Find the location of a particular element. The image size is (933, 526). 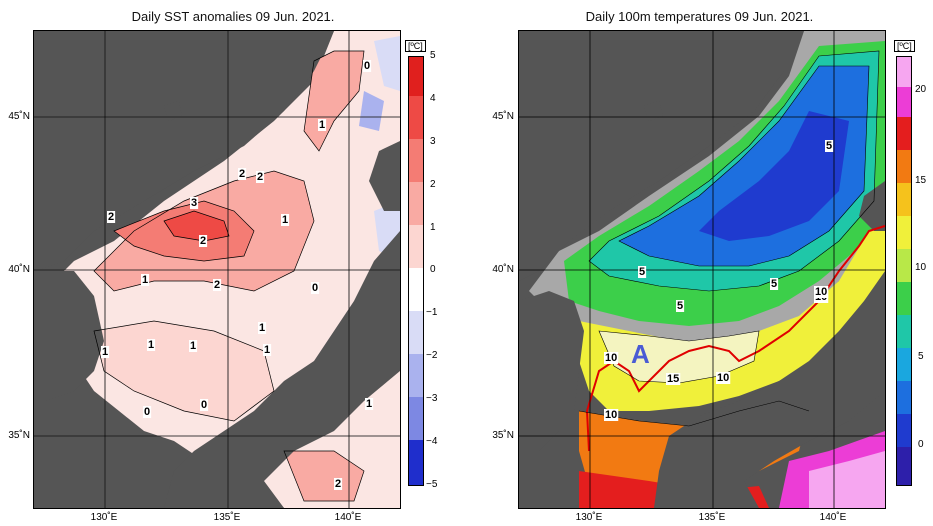

contour-label: 3 is located at coordinates (194, 203).